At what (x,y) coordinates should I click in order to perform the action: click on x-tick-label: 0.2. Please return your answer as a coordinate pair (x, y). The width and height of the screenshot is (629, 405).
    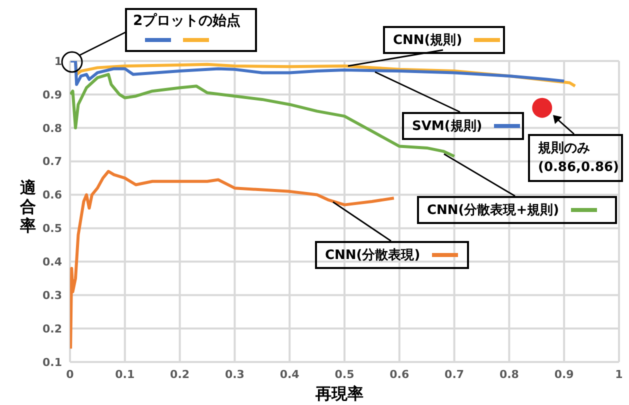
    Looking at the image, I should click on (180, 374).